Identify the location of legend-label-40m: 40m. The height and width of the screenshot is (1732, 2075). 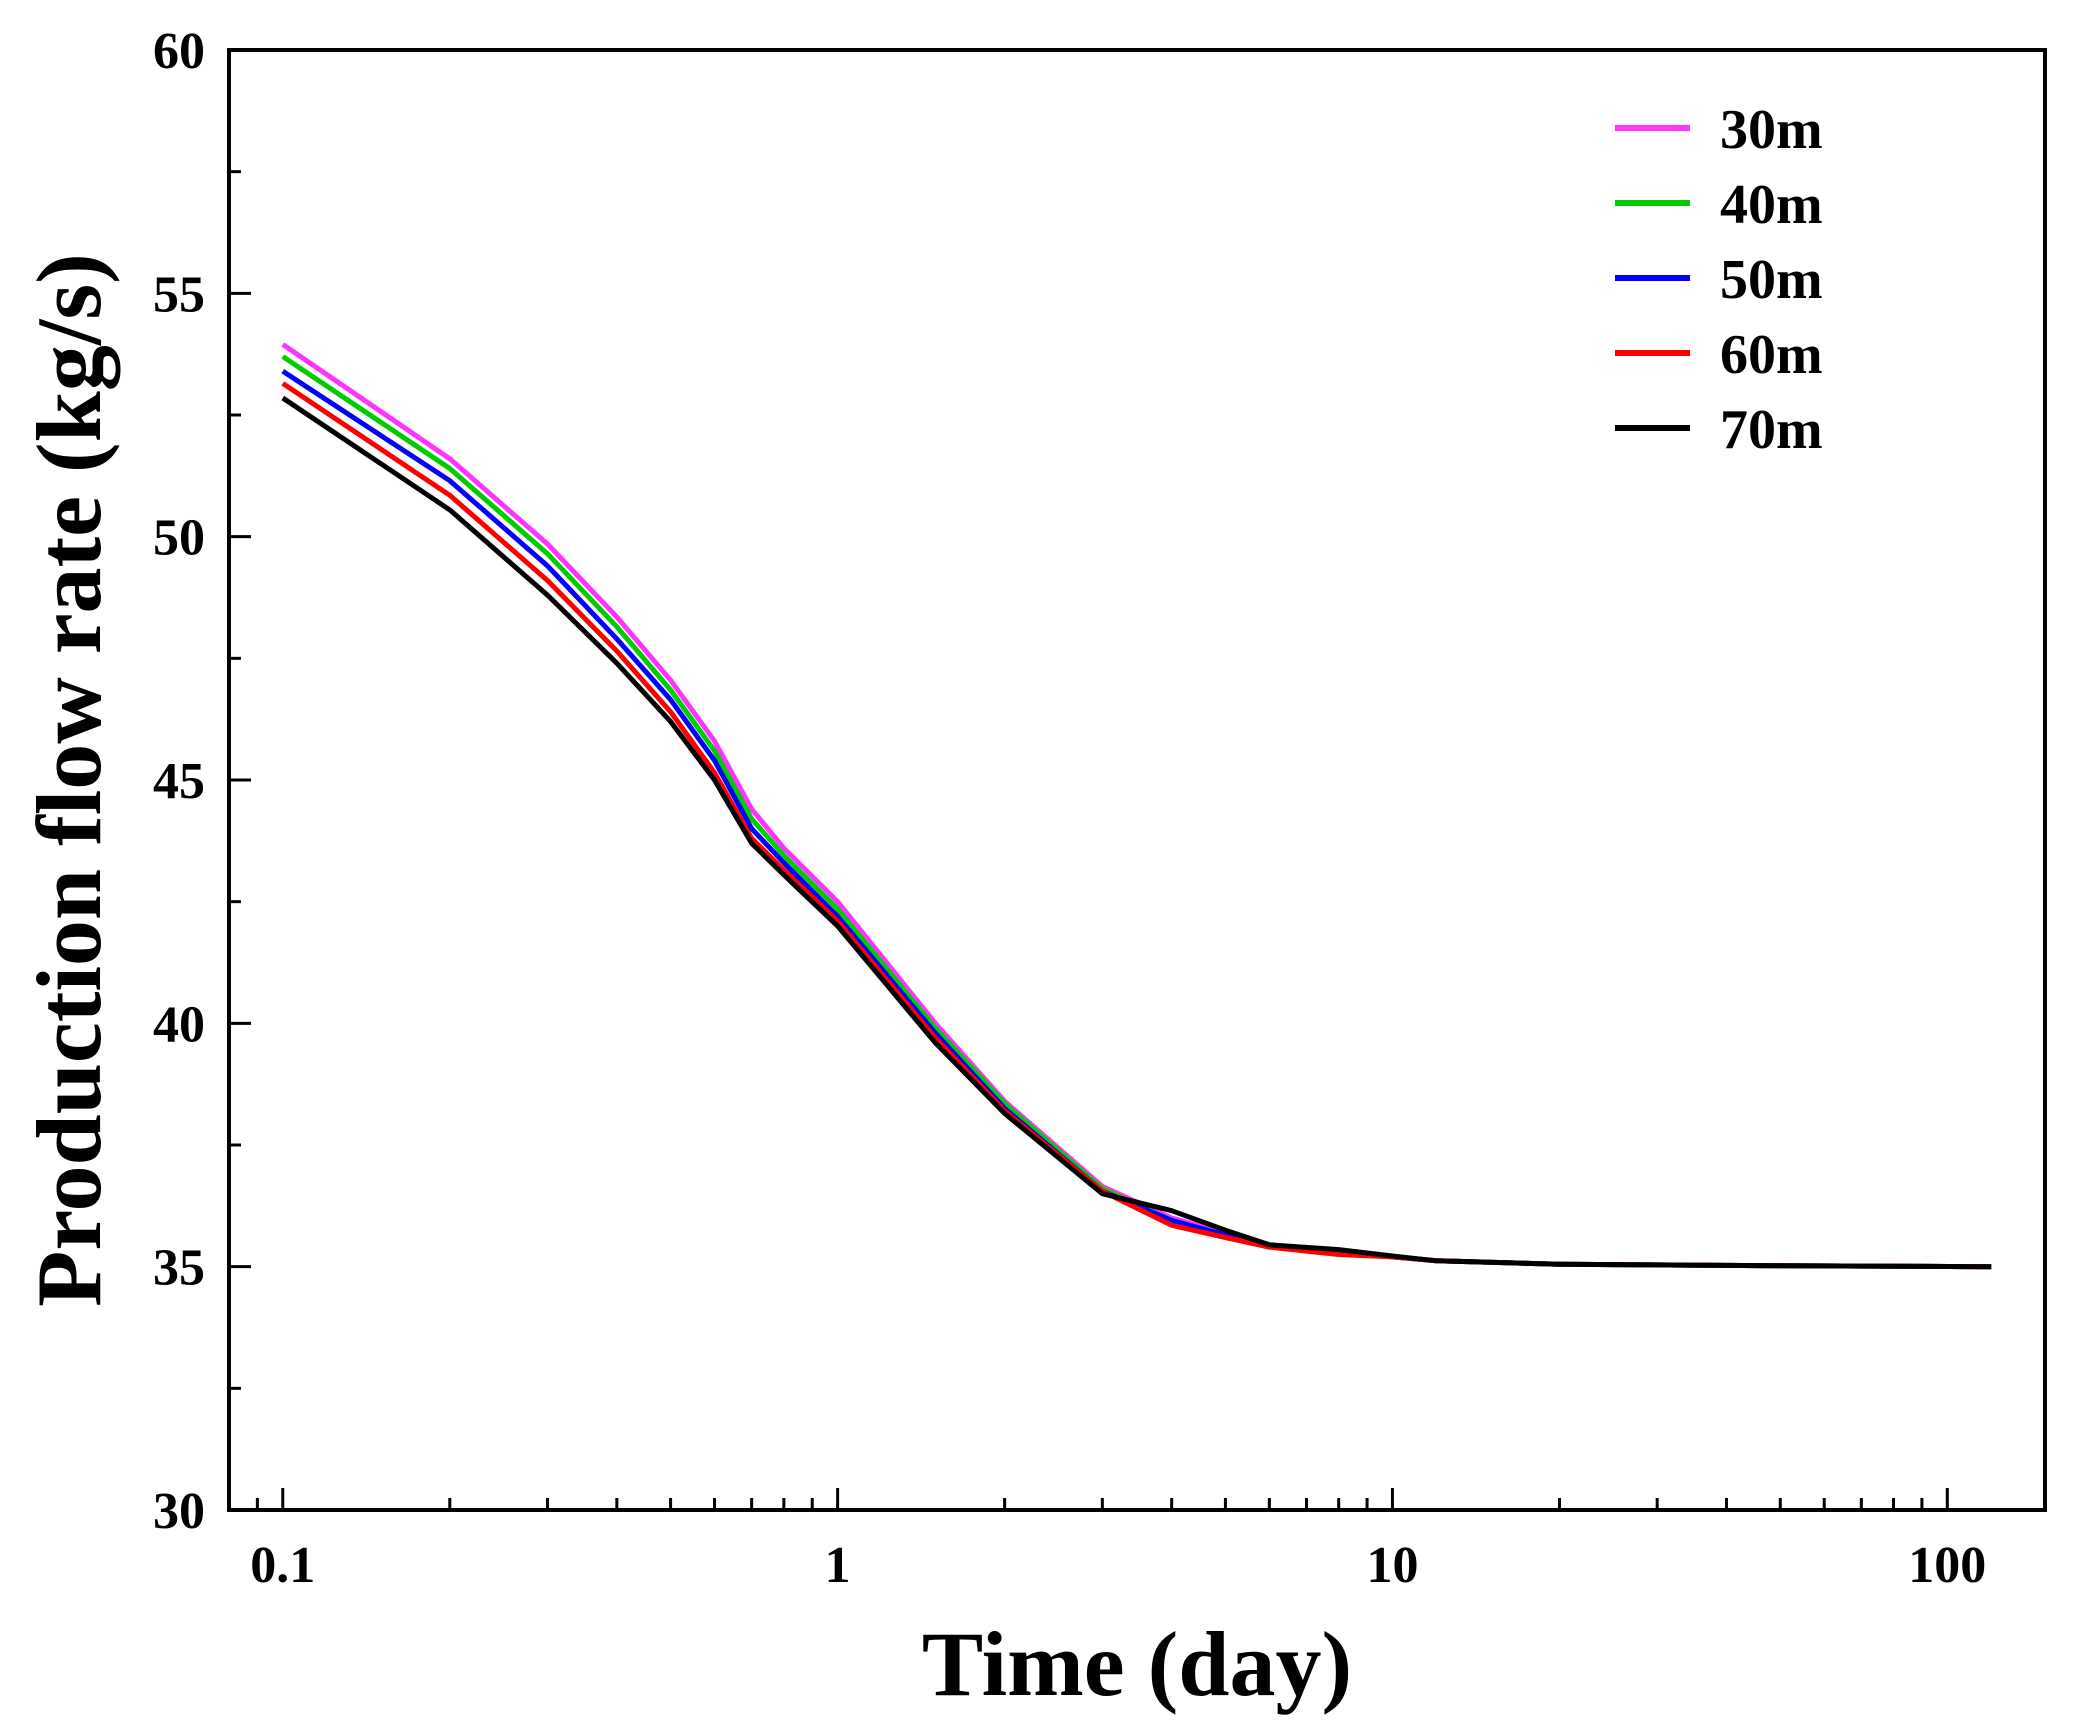
(1771, 205).